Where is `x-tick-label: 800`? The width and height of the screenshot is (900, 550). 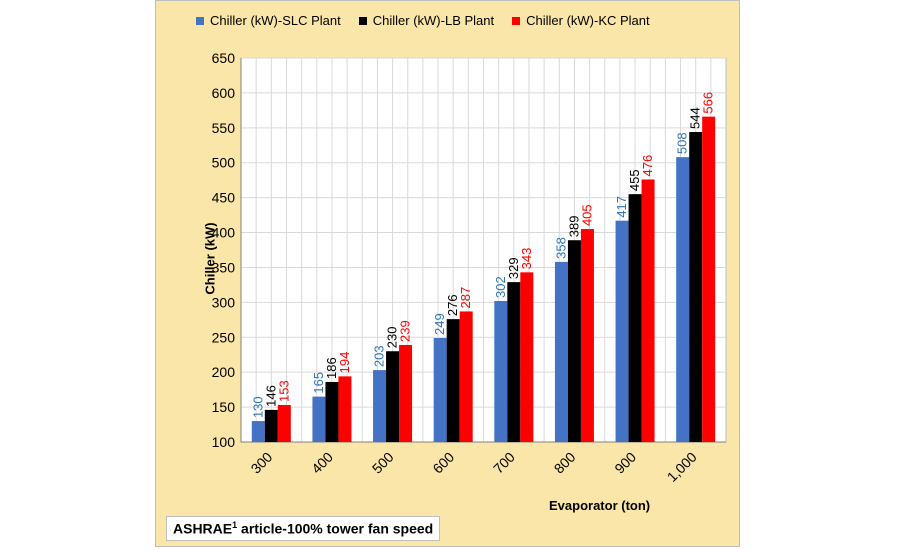 x-tick-label: 800 is located at coordinates (565, 463).